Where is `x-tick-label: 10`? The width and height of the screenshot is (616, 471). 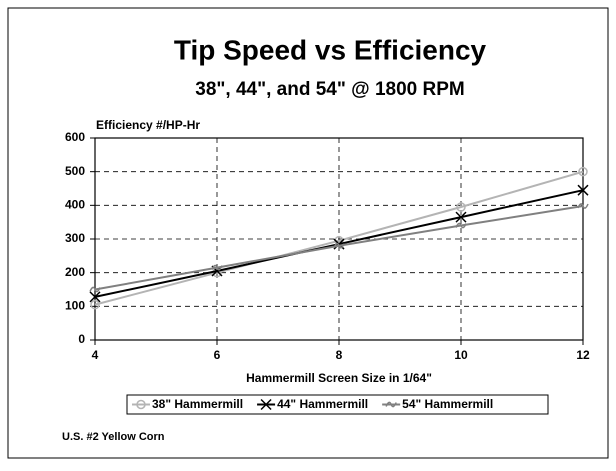
x-tick-label: 10 is located at coordinates (461, 355).